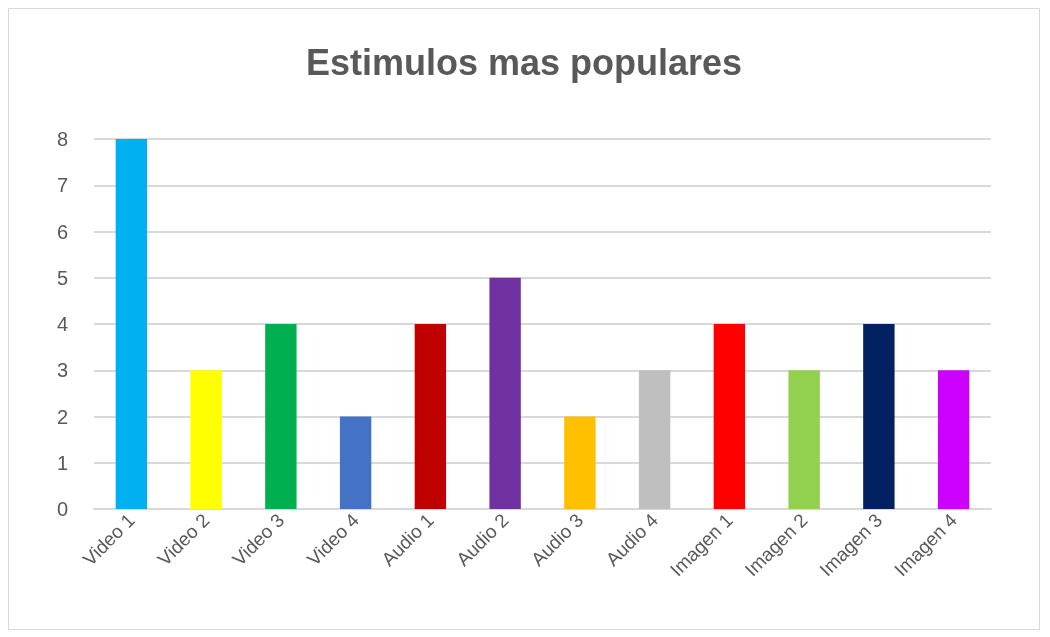 This screenshot has width=1050, height=637. Describe the element at coordinates (62, 231) in the screenshot. I see `y-tick-label: 6` at that location.